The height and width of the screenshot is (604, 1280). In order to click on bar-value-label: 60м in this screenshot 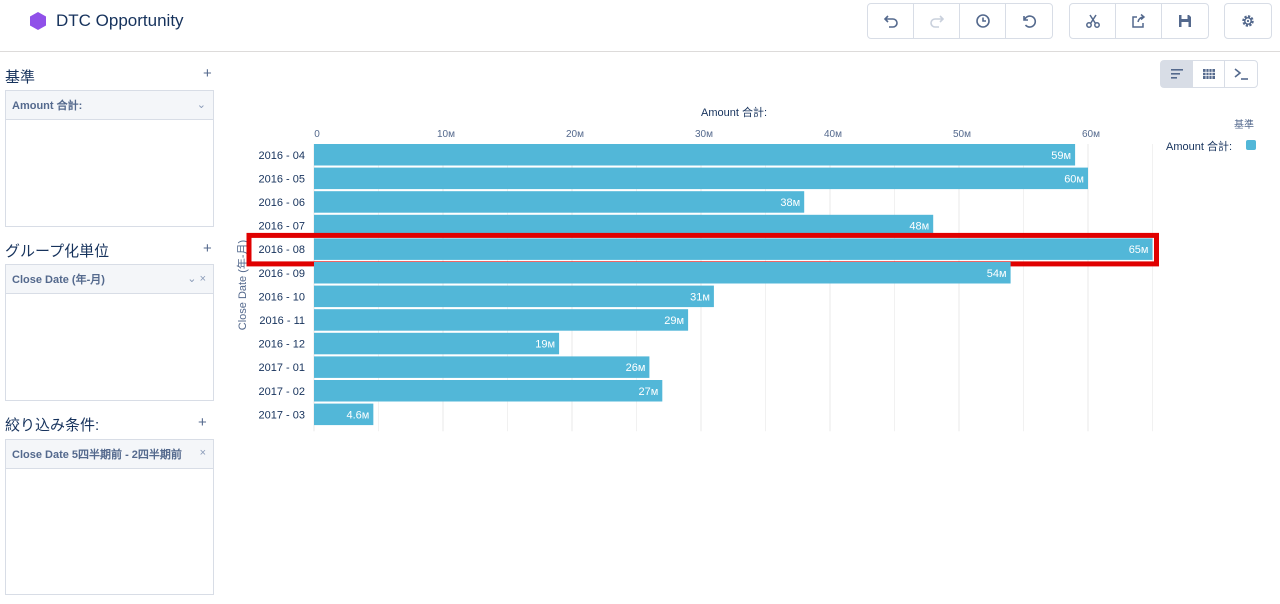, I will do `click(1074, 179)`.